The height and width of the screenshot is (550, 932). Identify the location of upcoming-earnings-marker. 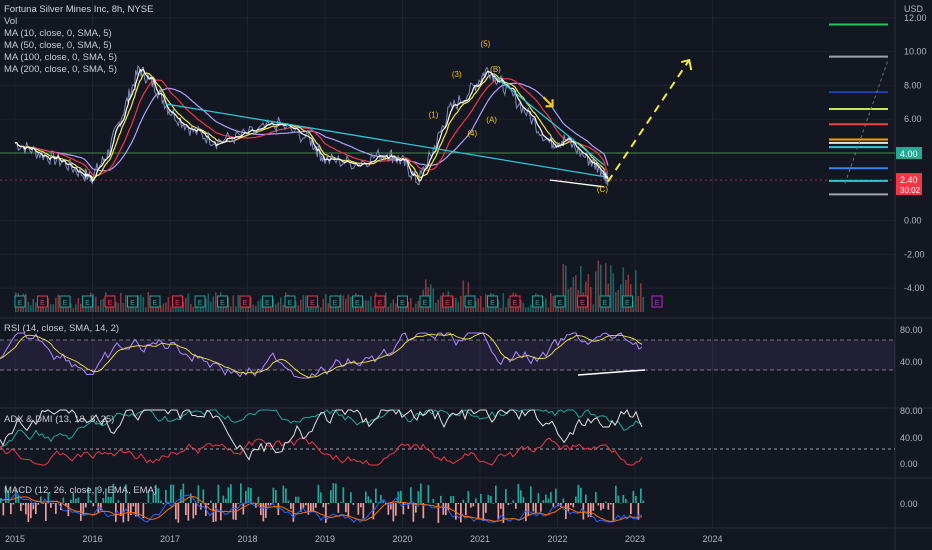
(657, 301).